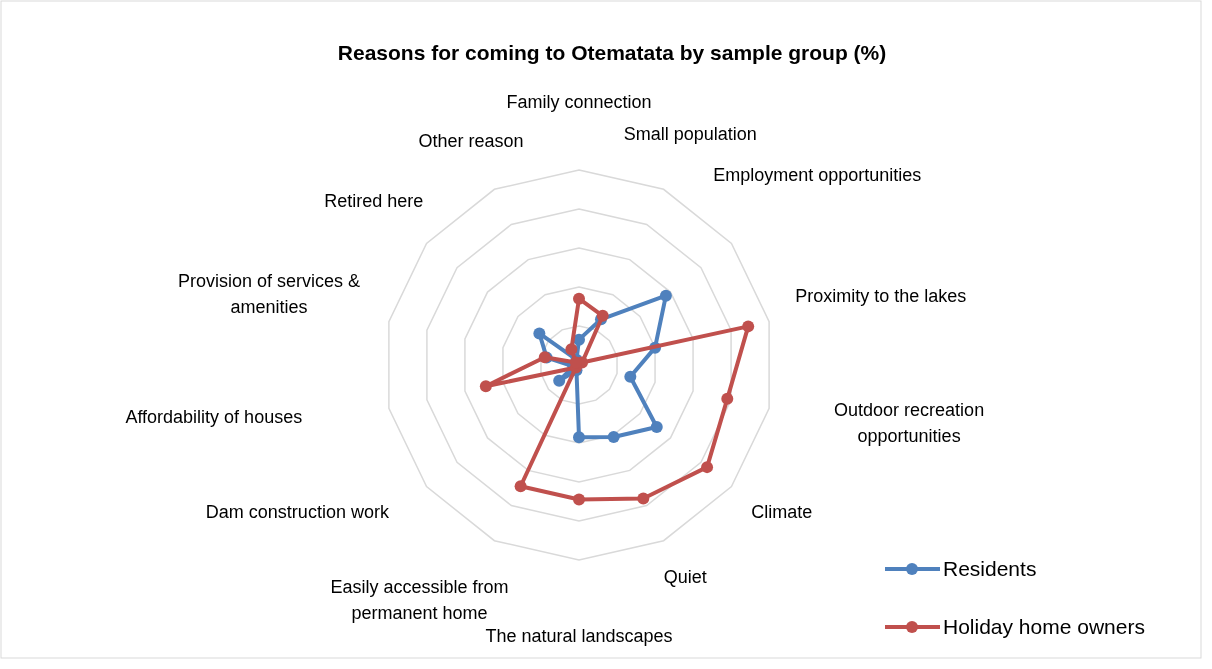 The height and width of the screenshot is (669, 1212). What do you see at coordinates (419, 600) in the screenshot?
I see `spoke-label: Easily accessible from permanent home` at bounding box center [419, 600].